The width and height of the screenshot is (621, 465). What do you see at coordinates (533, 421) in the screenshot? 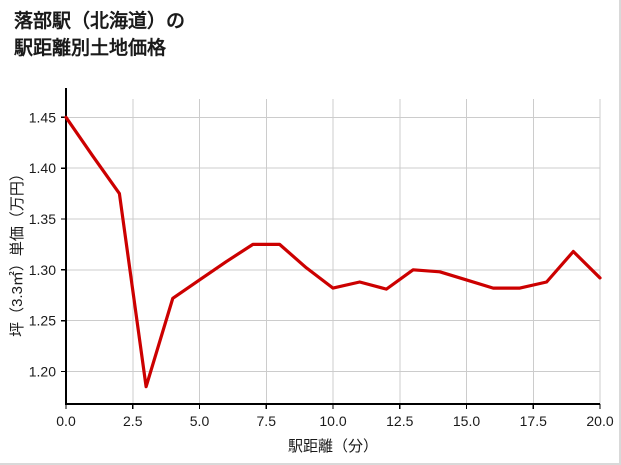
I see `x-tick-label: 17.5` at bounding box center [533, 421].